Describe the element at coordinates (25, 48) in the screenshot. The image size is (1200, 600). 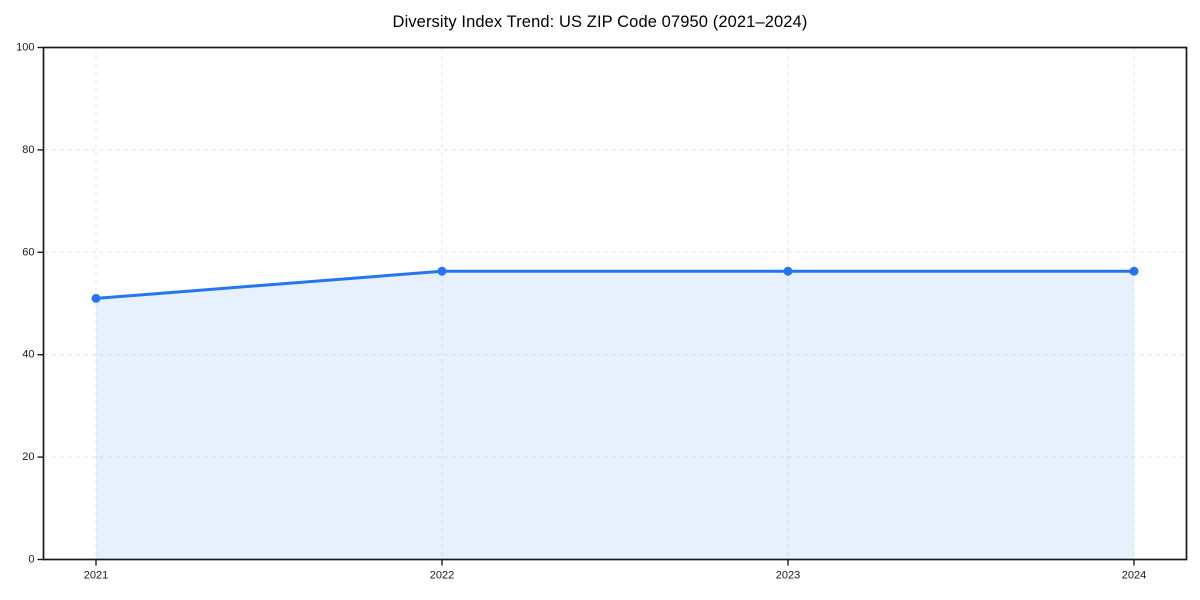
I see `y-tick-label: 100` at that location.